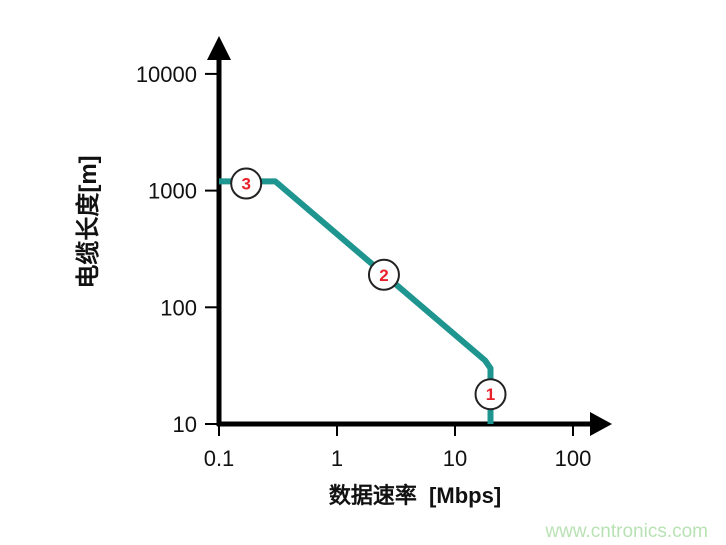  I want to click on y-tick-label: 100, so click(178, 307).